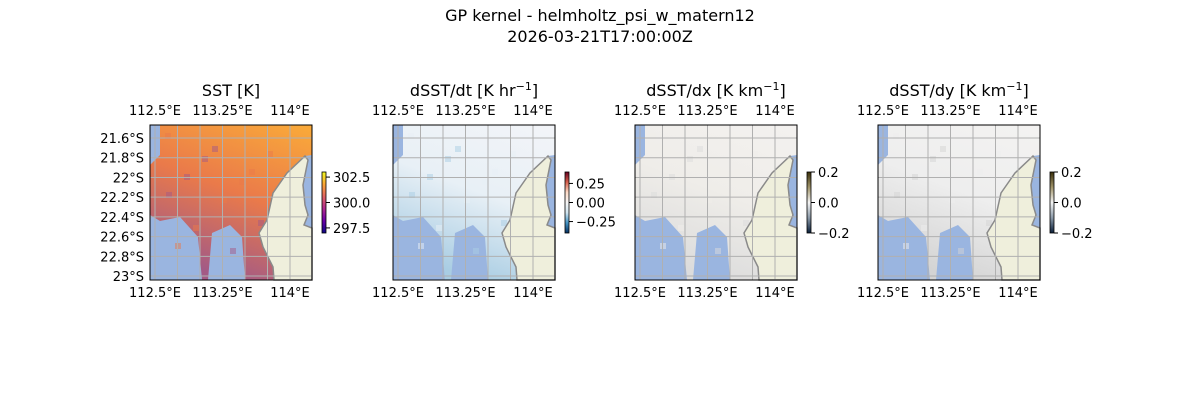  I want to click on colorbar-1: 302.5 300.0 297.5, so click(345, 204).